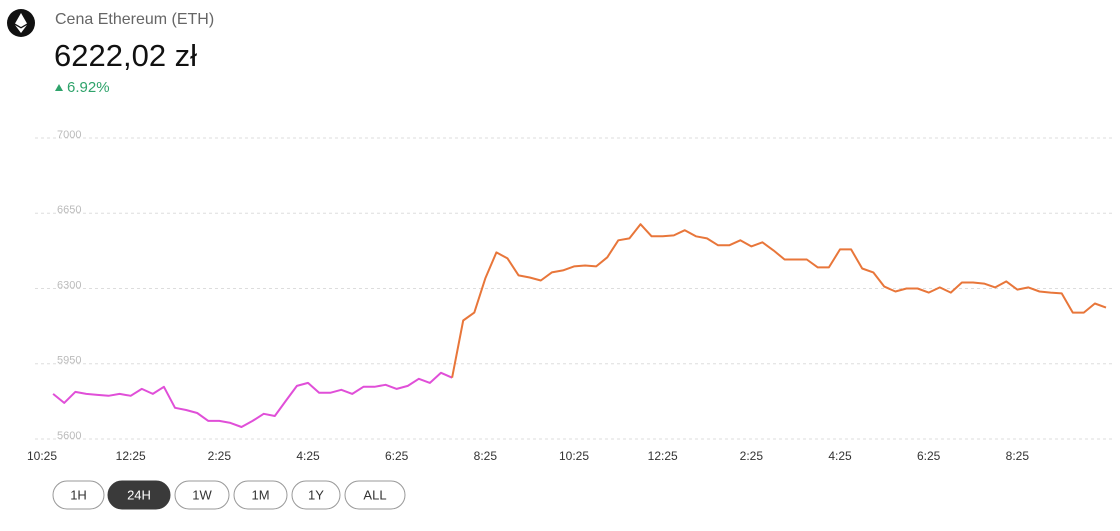 The image size is (1120, 531). What do you see at coordinates (252, 399) in the screenshot?
I see `price-line` at bounding box center [252, 399].